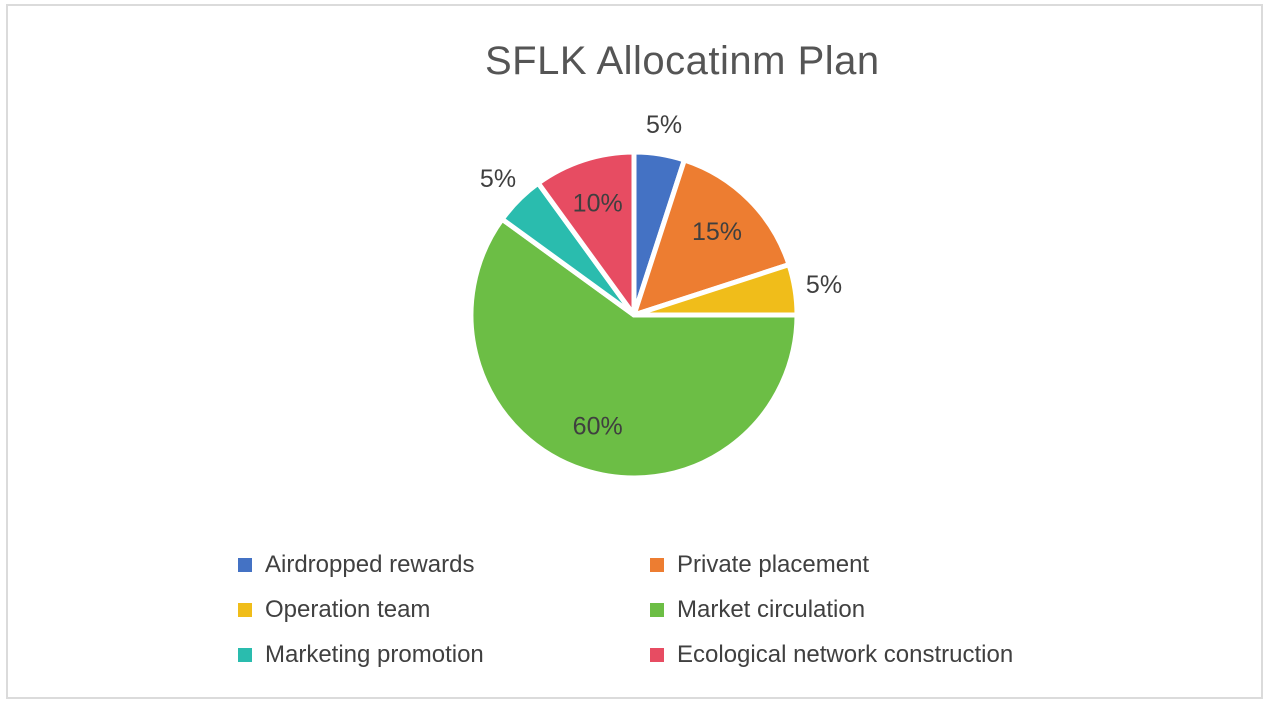 Image resolution: width=1268 pixels, height=703 pixels. I want to click on legend-item: Airdropped rewards, so click(444, 564).